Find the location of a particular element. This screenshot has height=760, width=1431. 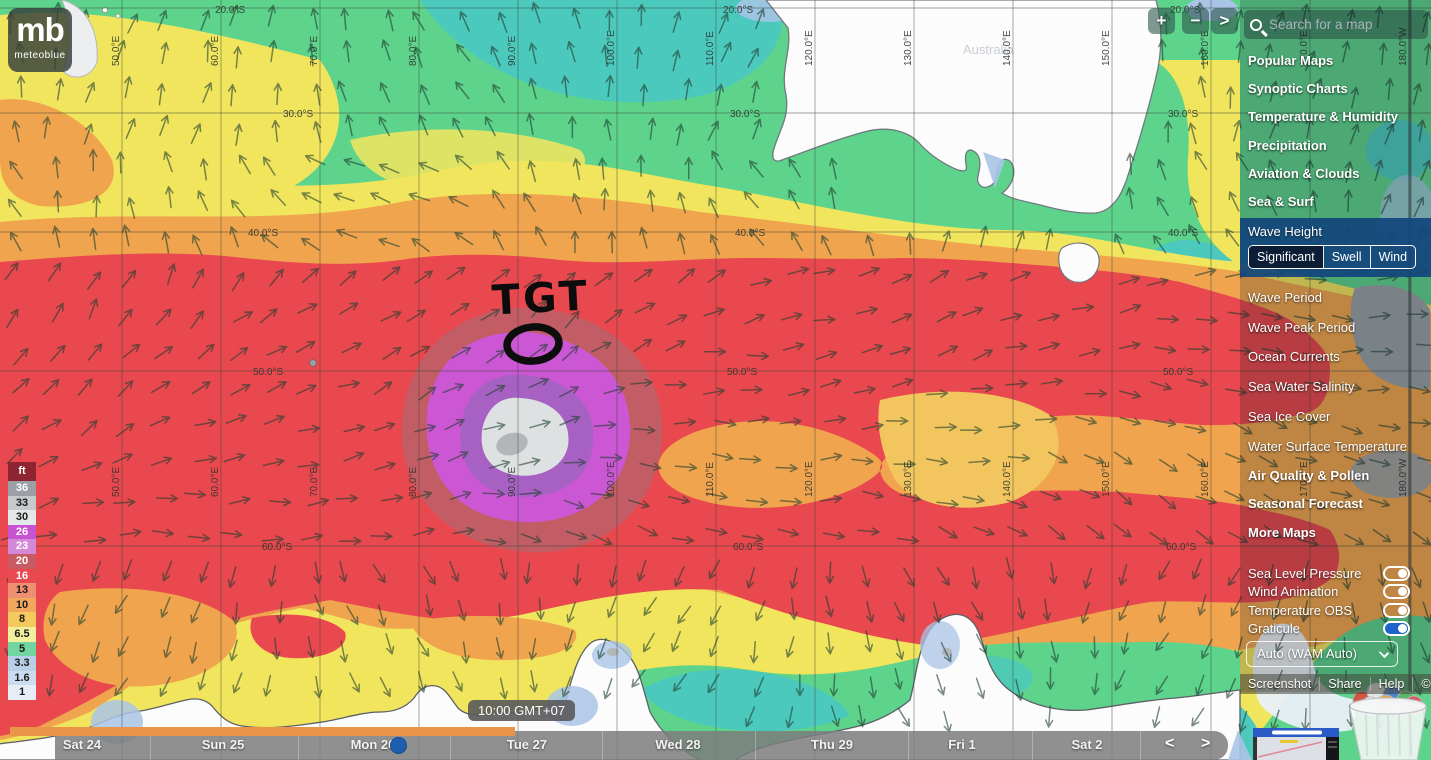

graticule-label: 140.0°E is located at coordinates (1007, 48).